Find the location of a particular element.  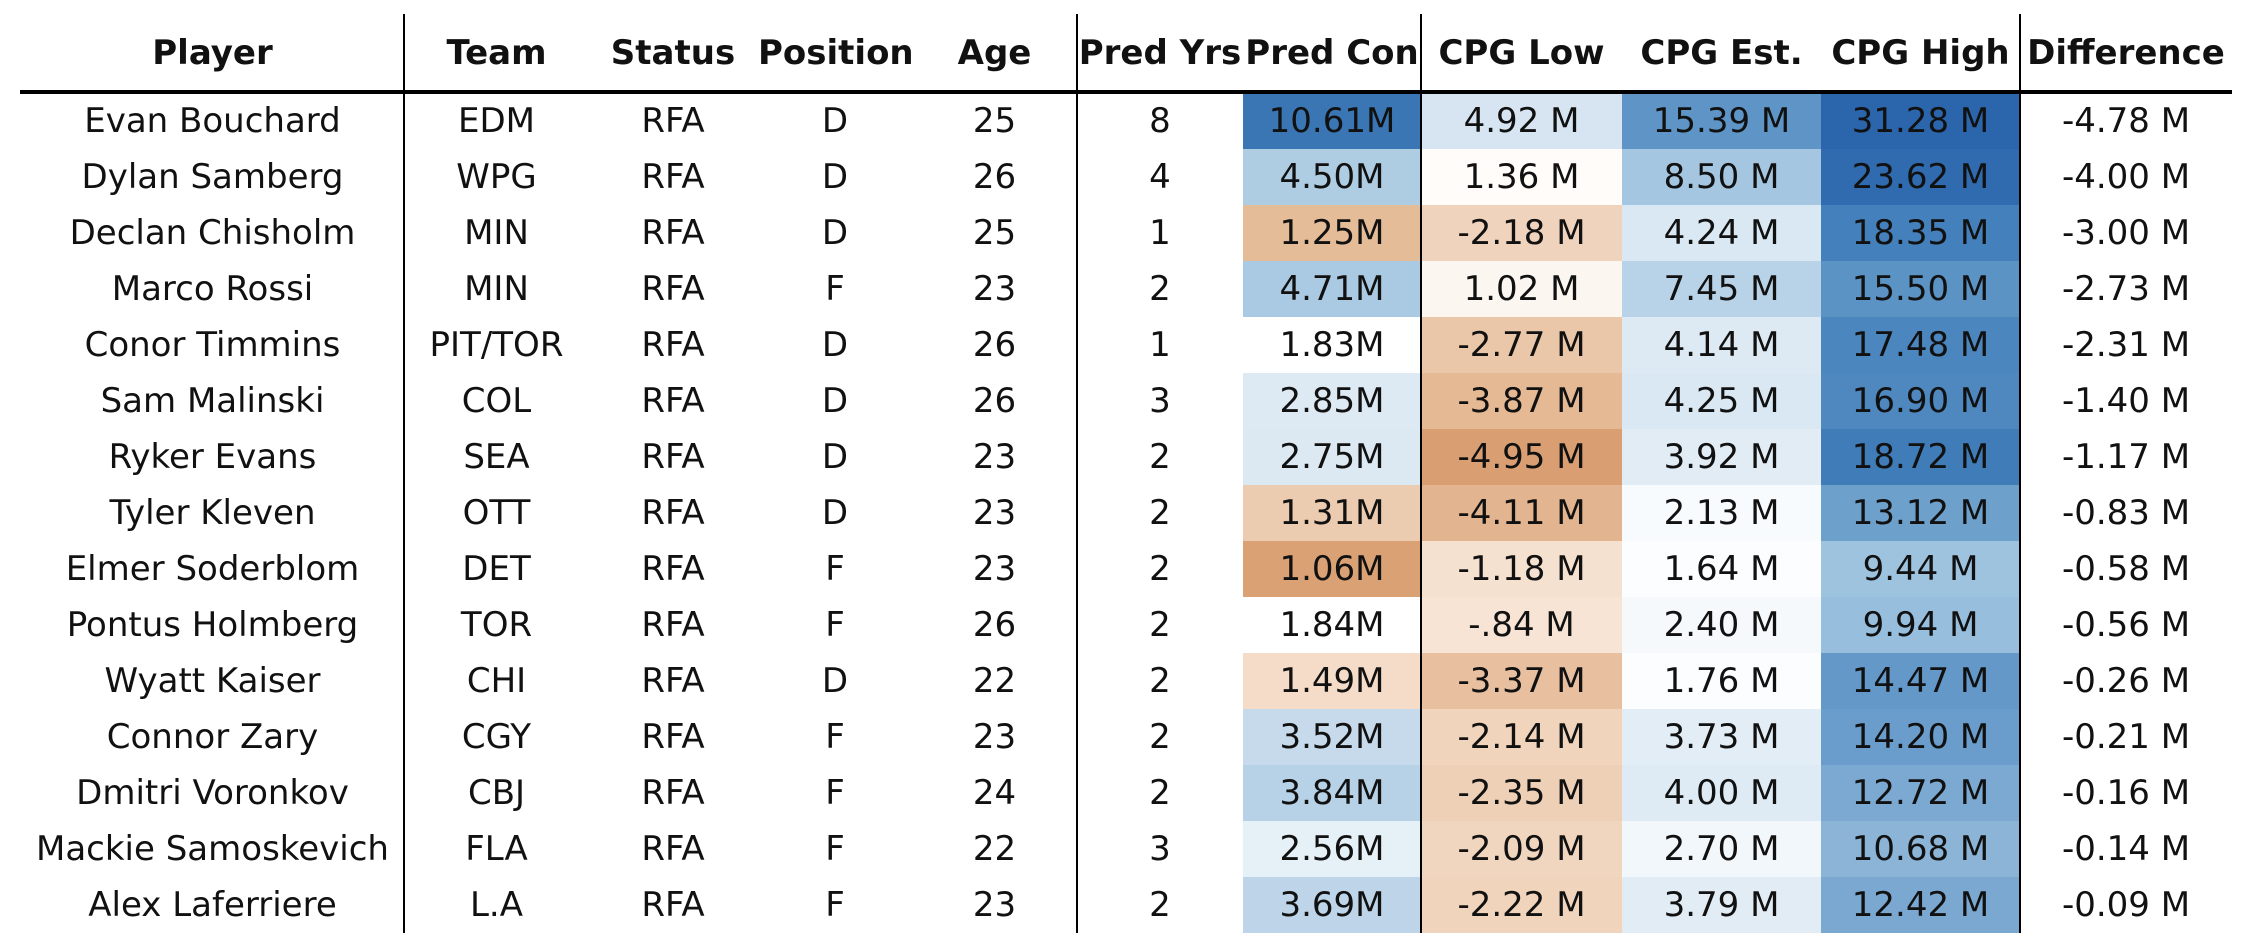

cell-cpg-low: -4.95 M is located at coordinates (1521, 457).